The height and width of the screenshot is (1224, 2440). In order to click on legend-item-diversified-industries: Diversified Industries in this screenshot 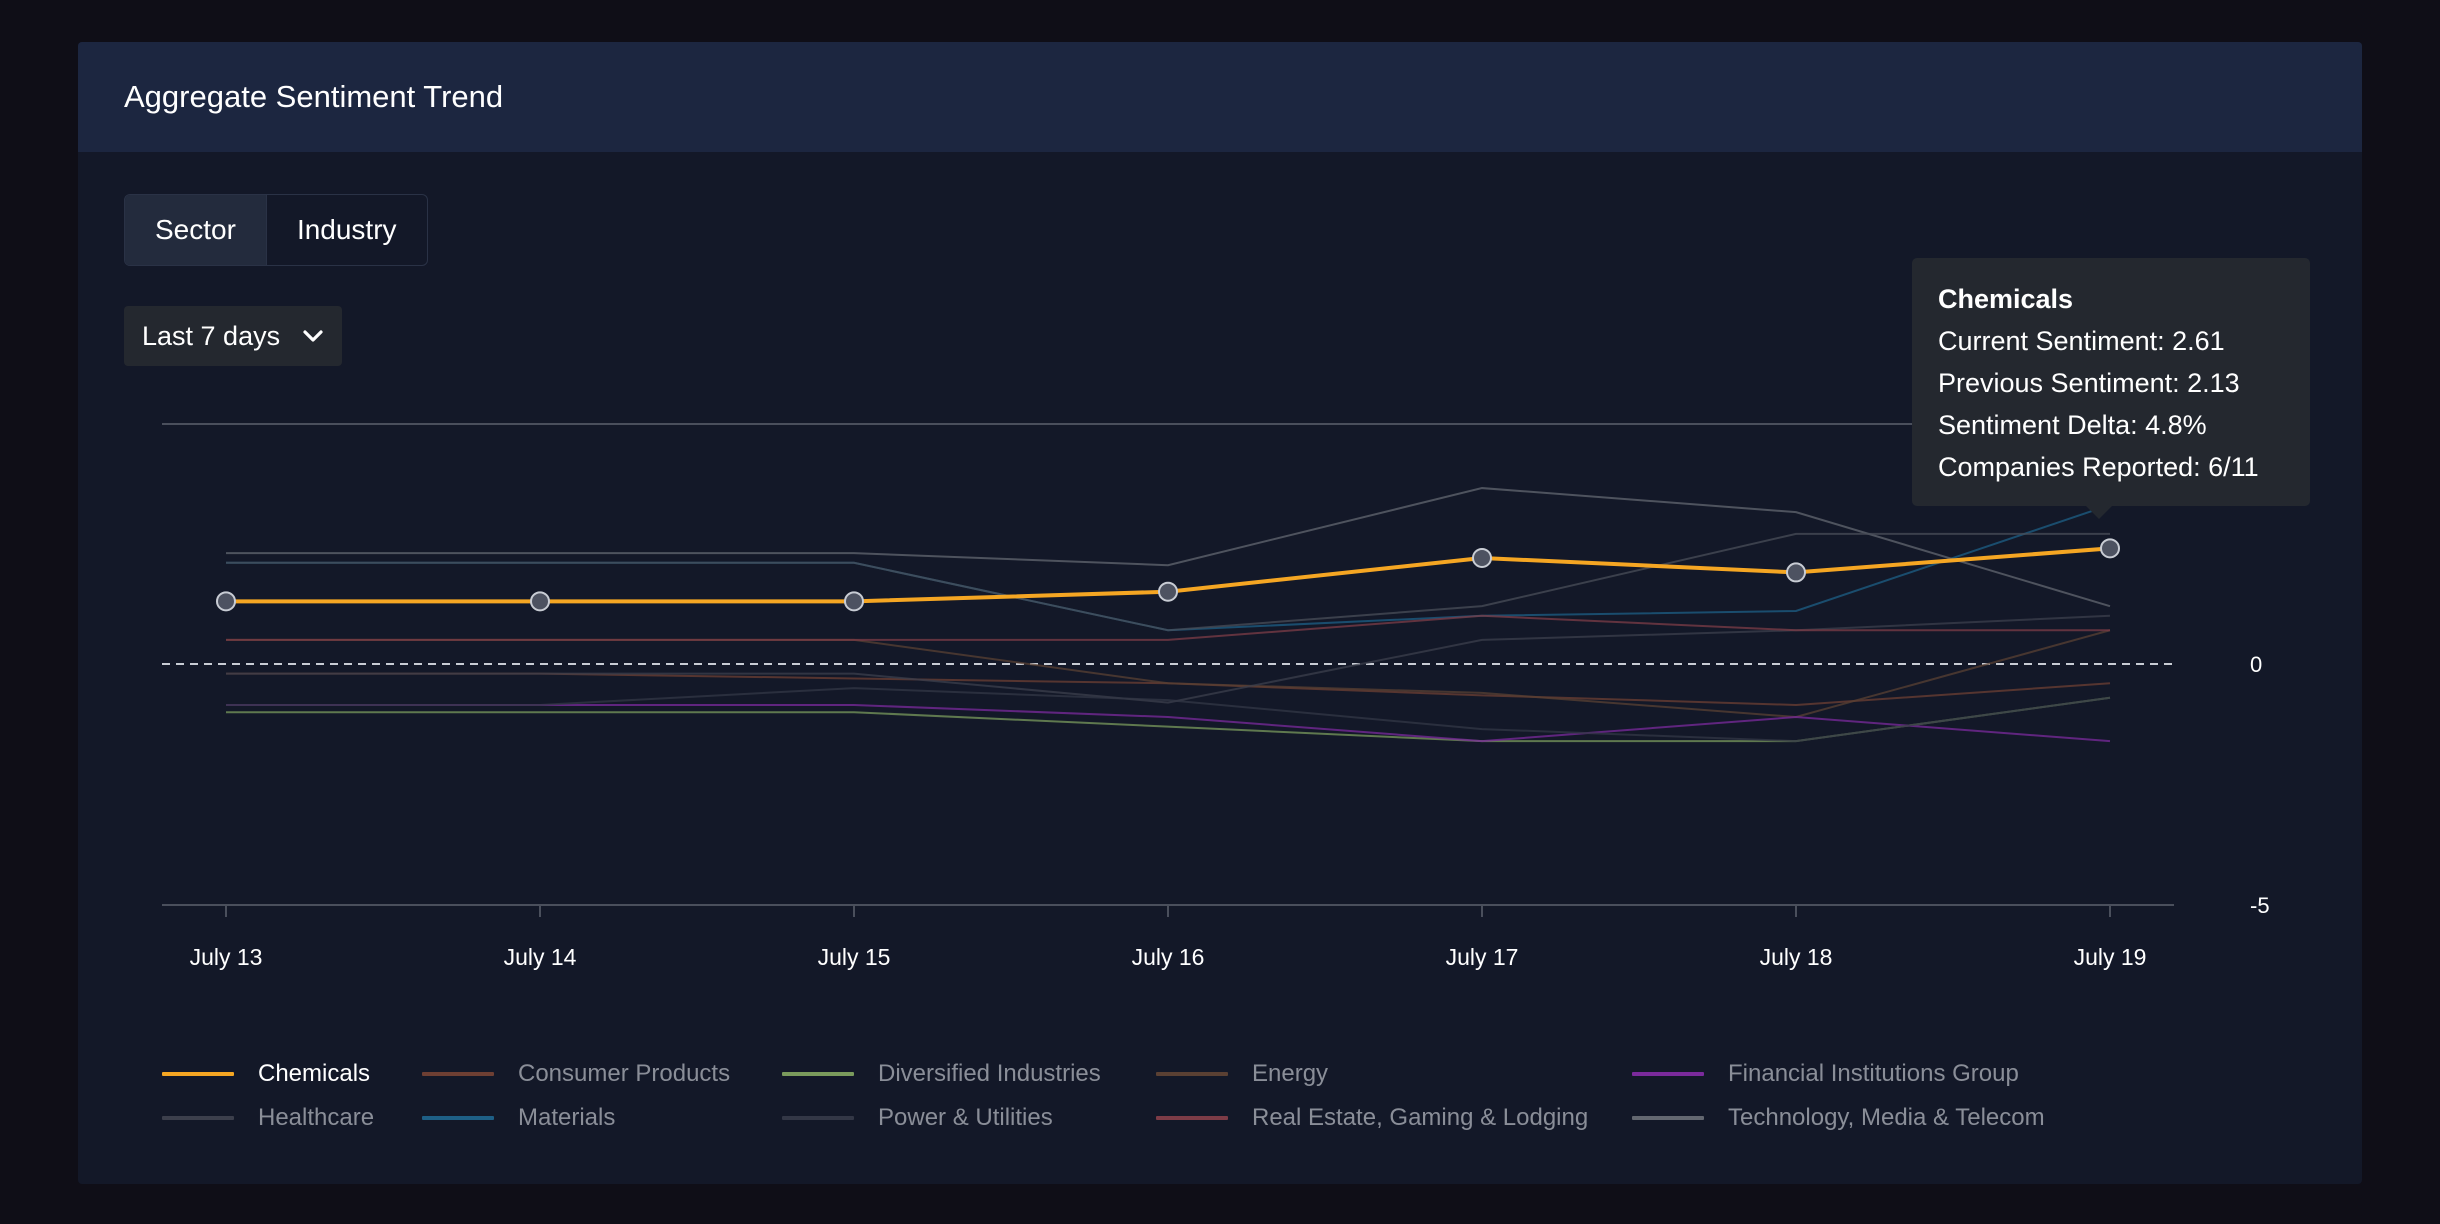, I will do `click(941, 1074)`.